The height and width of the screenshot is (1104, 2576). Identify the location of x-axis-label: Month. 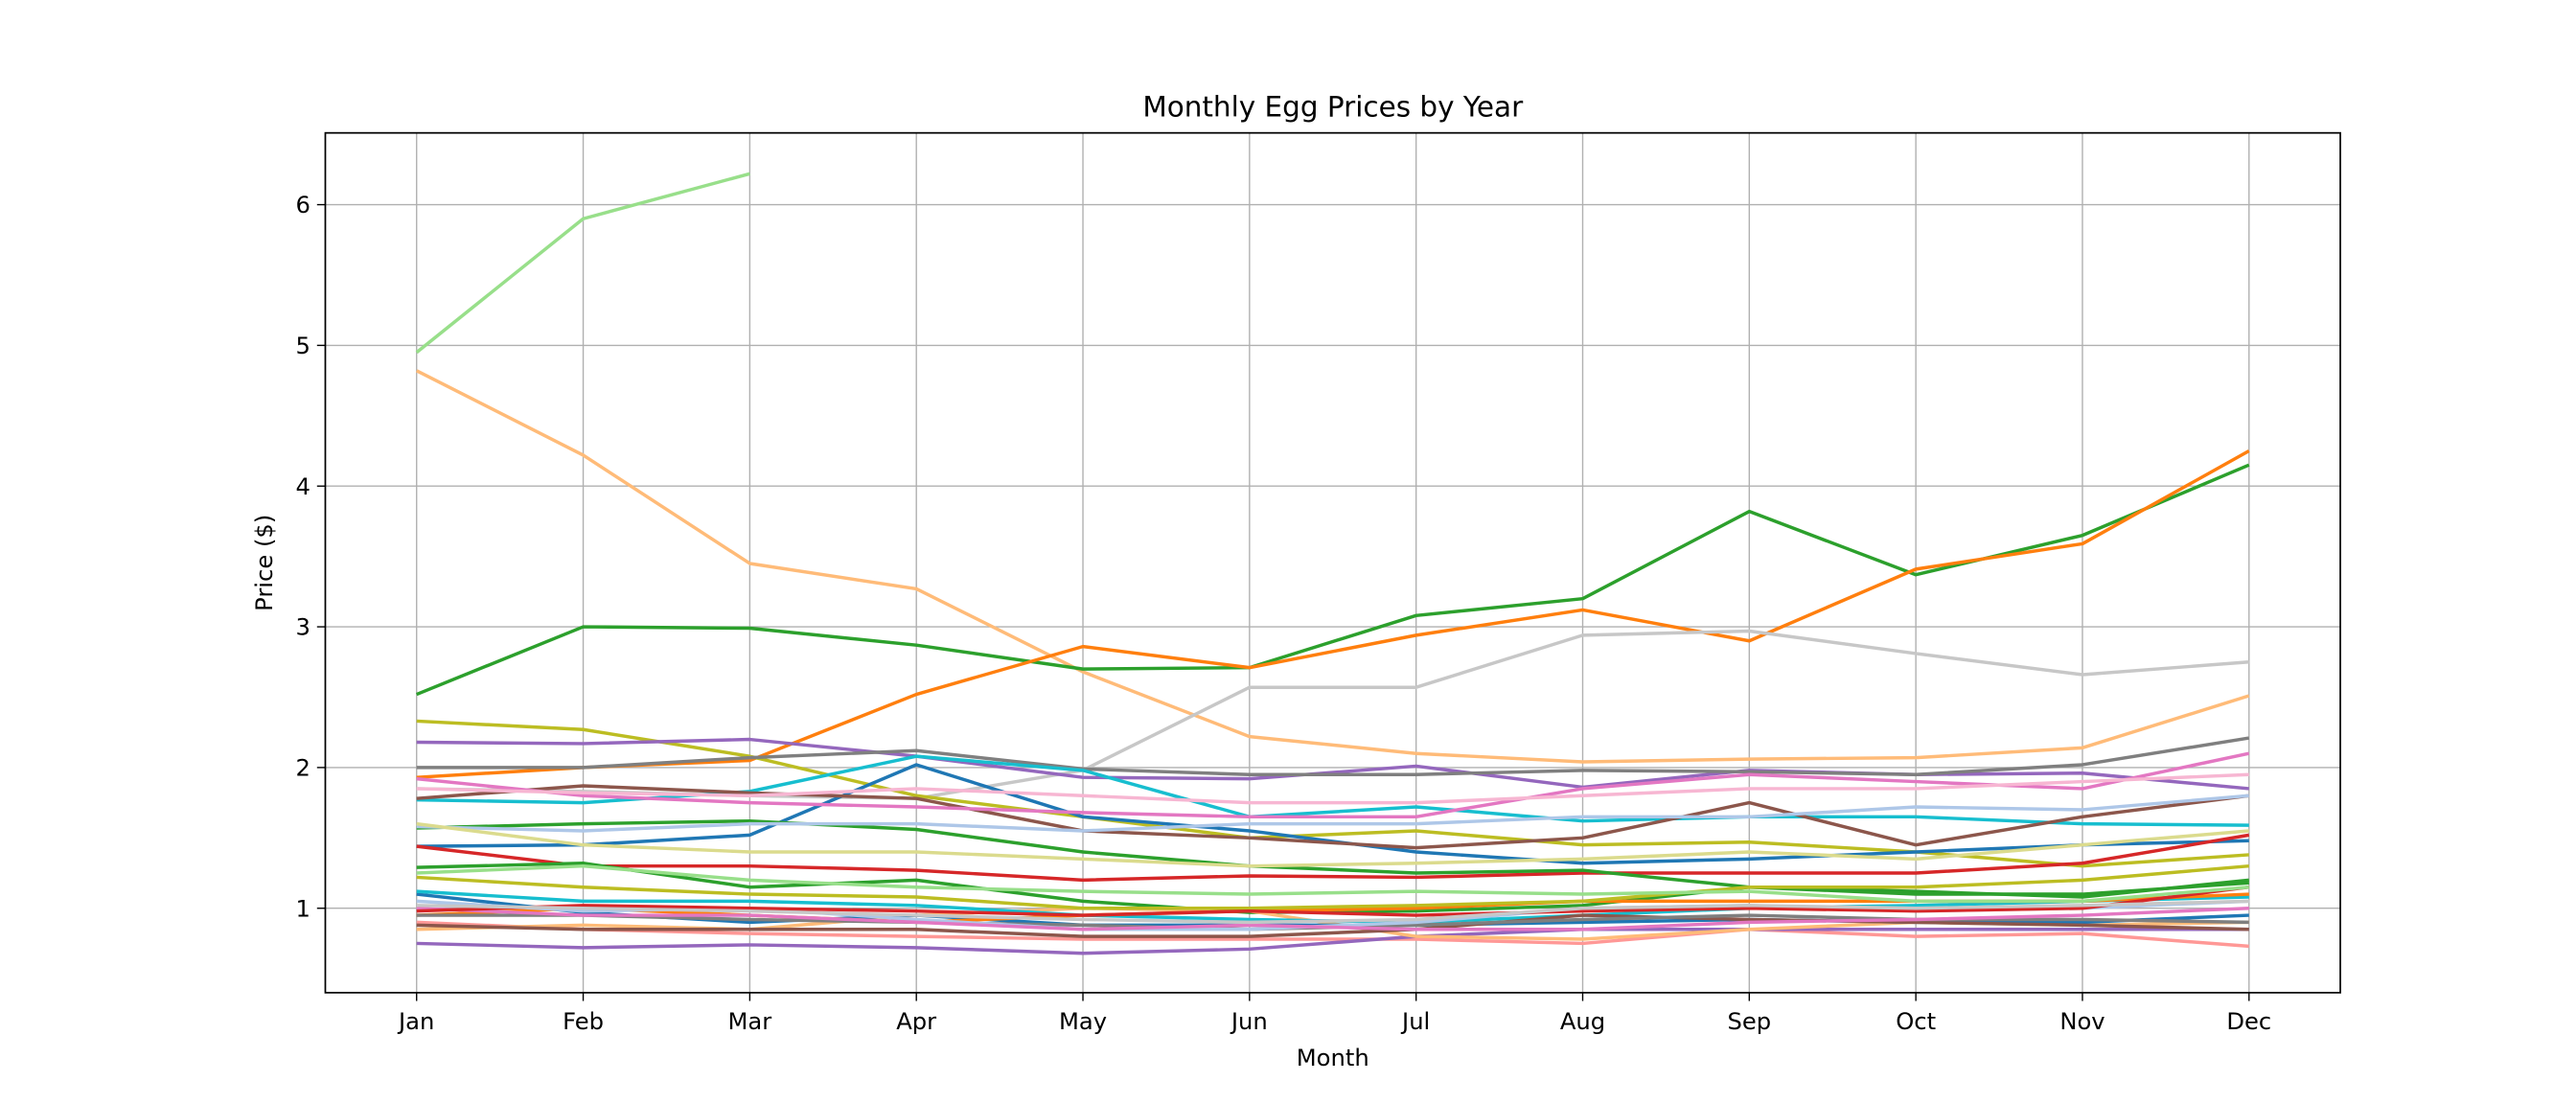
(1333, 1057).